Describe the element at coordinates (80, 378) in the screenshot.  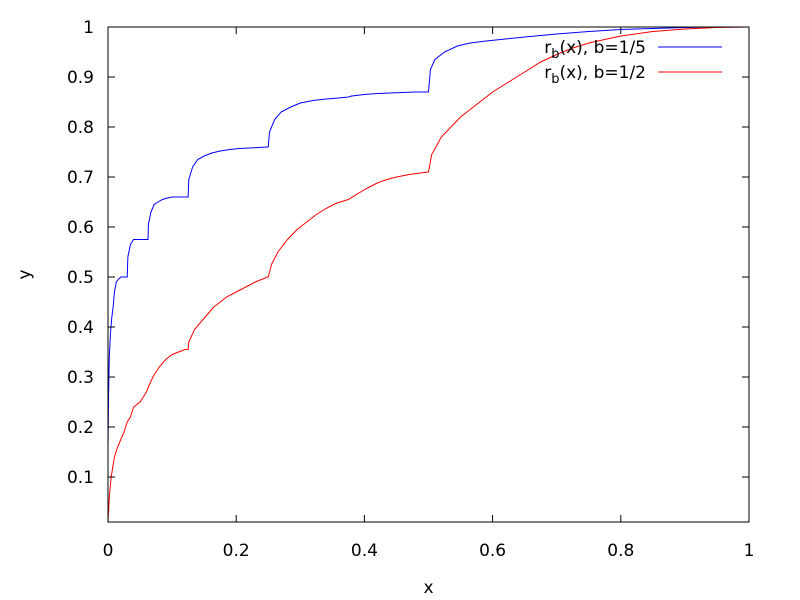
I see `y-tick-label: 0.3` at that location.